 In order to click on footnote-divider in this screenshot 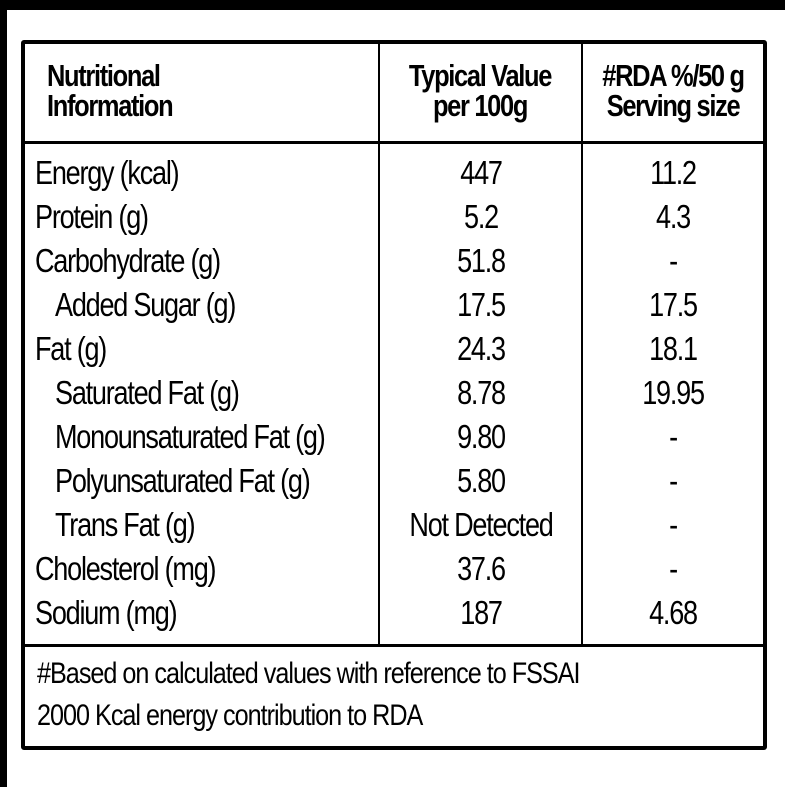, I will do `click(394, 645)`.